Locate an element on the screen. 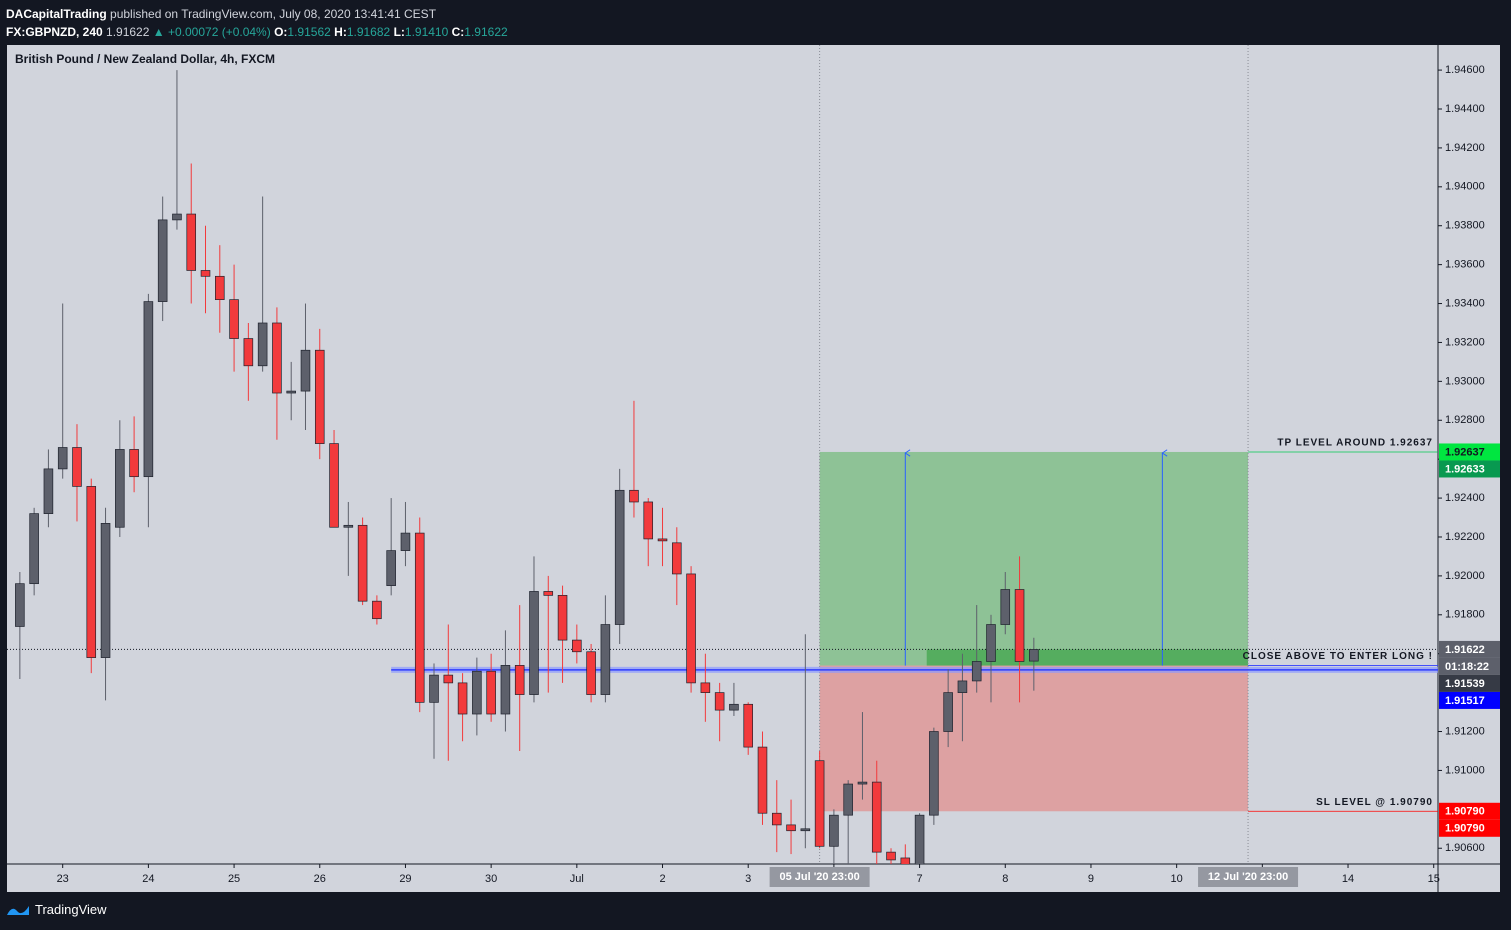  brand: TradingView is located at coordinates (71, 909).